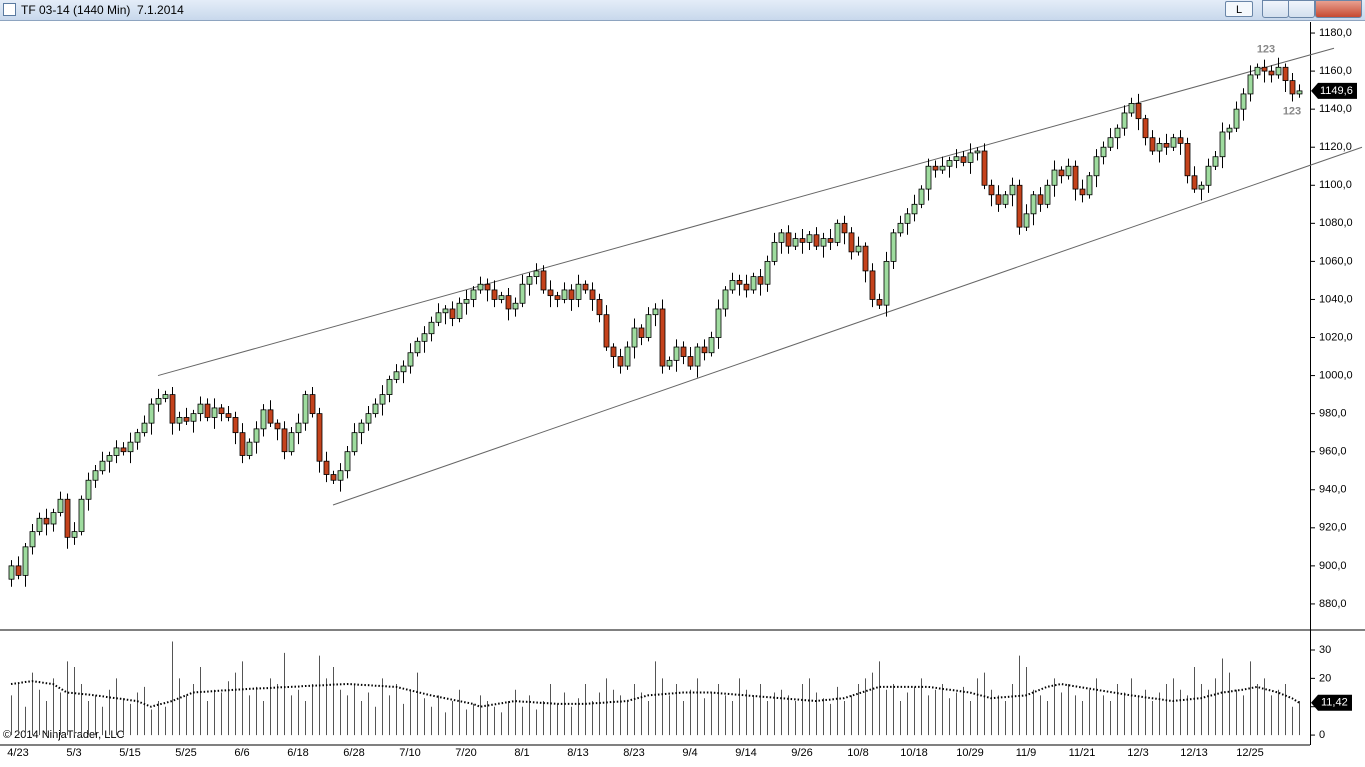  Describe the element at coordinates (1301, 9) in the screenshot. I see `maximize-button` at that location.